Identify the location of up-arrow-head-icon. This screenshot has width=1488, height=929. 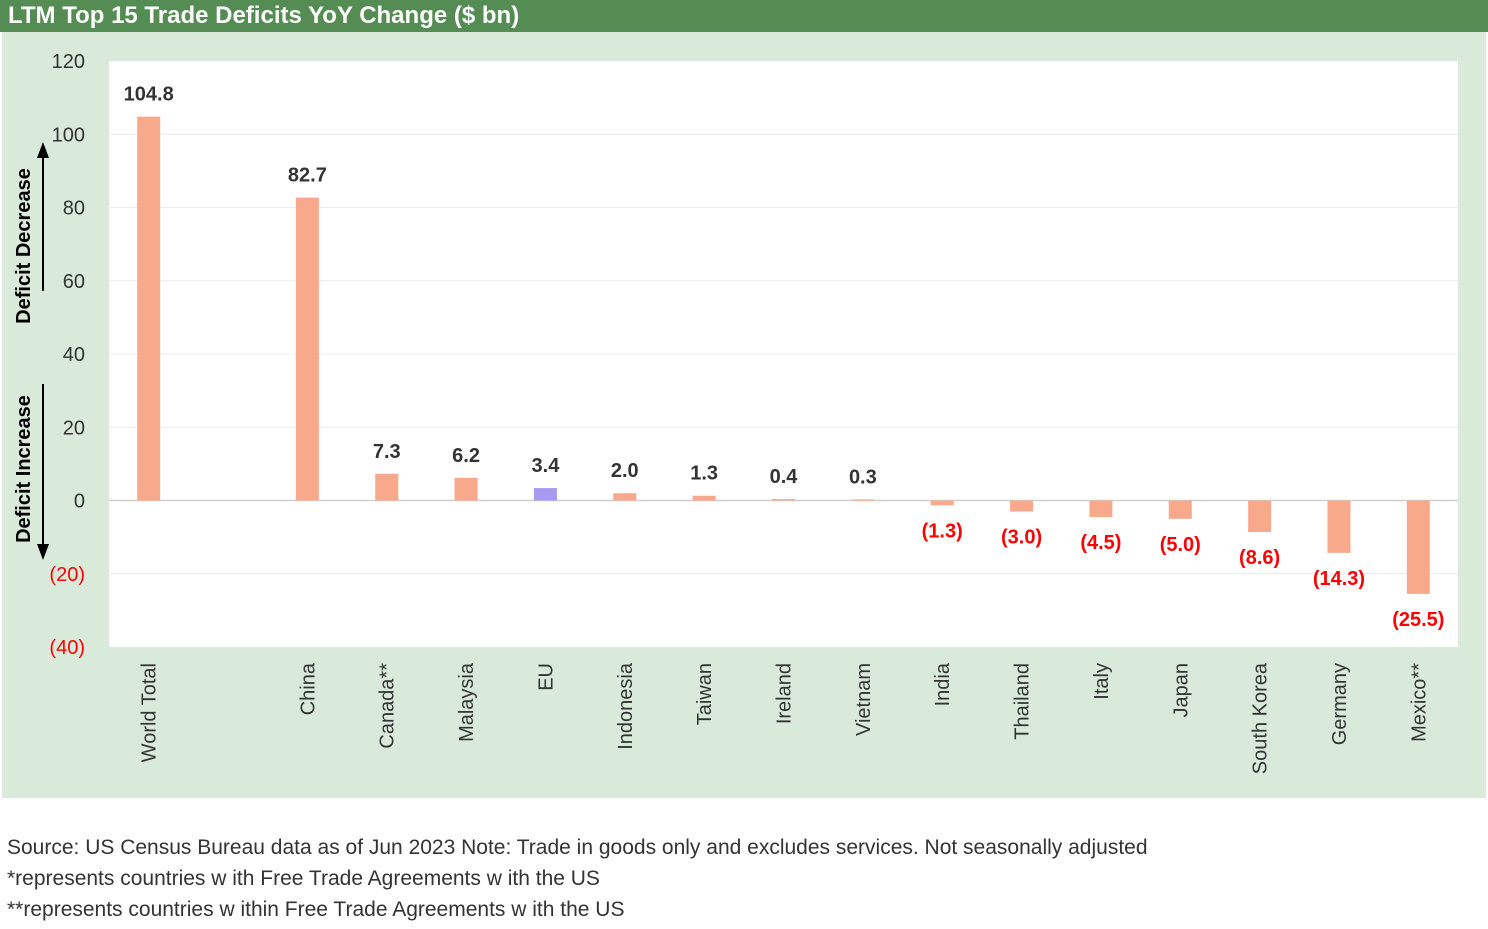
(43, 150).